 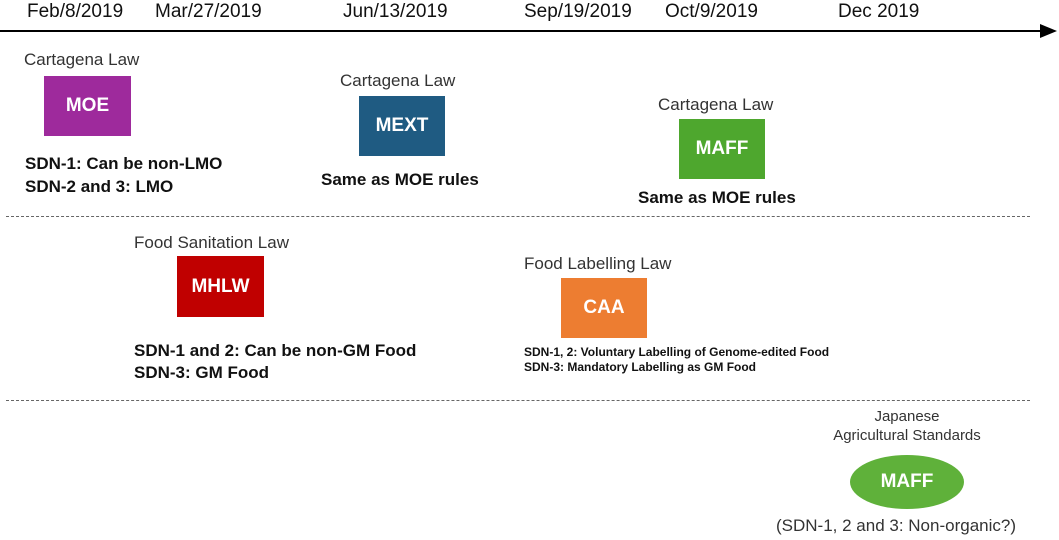 I want to click on timeline-axis, so click(x=522, y=31).